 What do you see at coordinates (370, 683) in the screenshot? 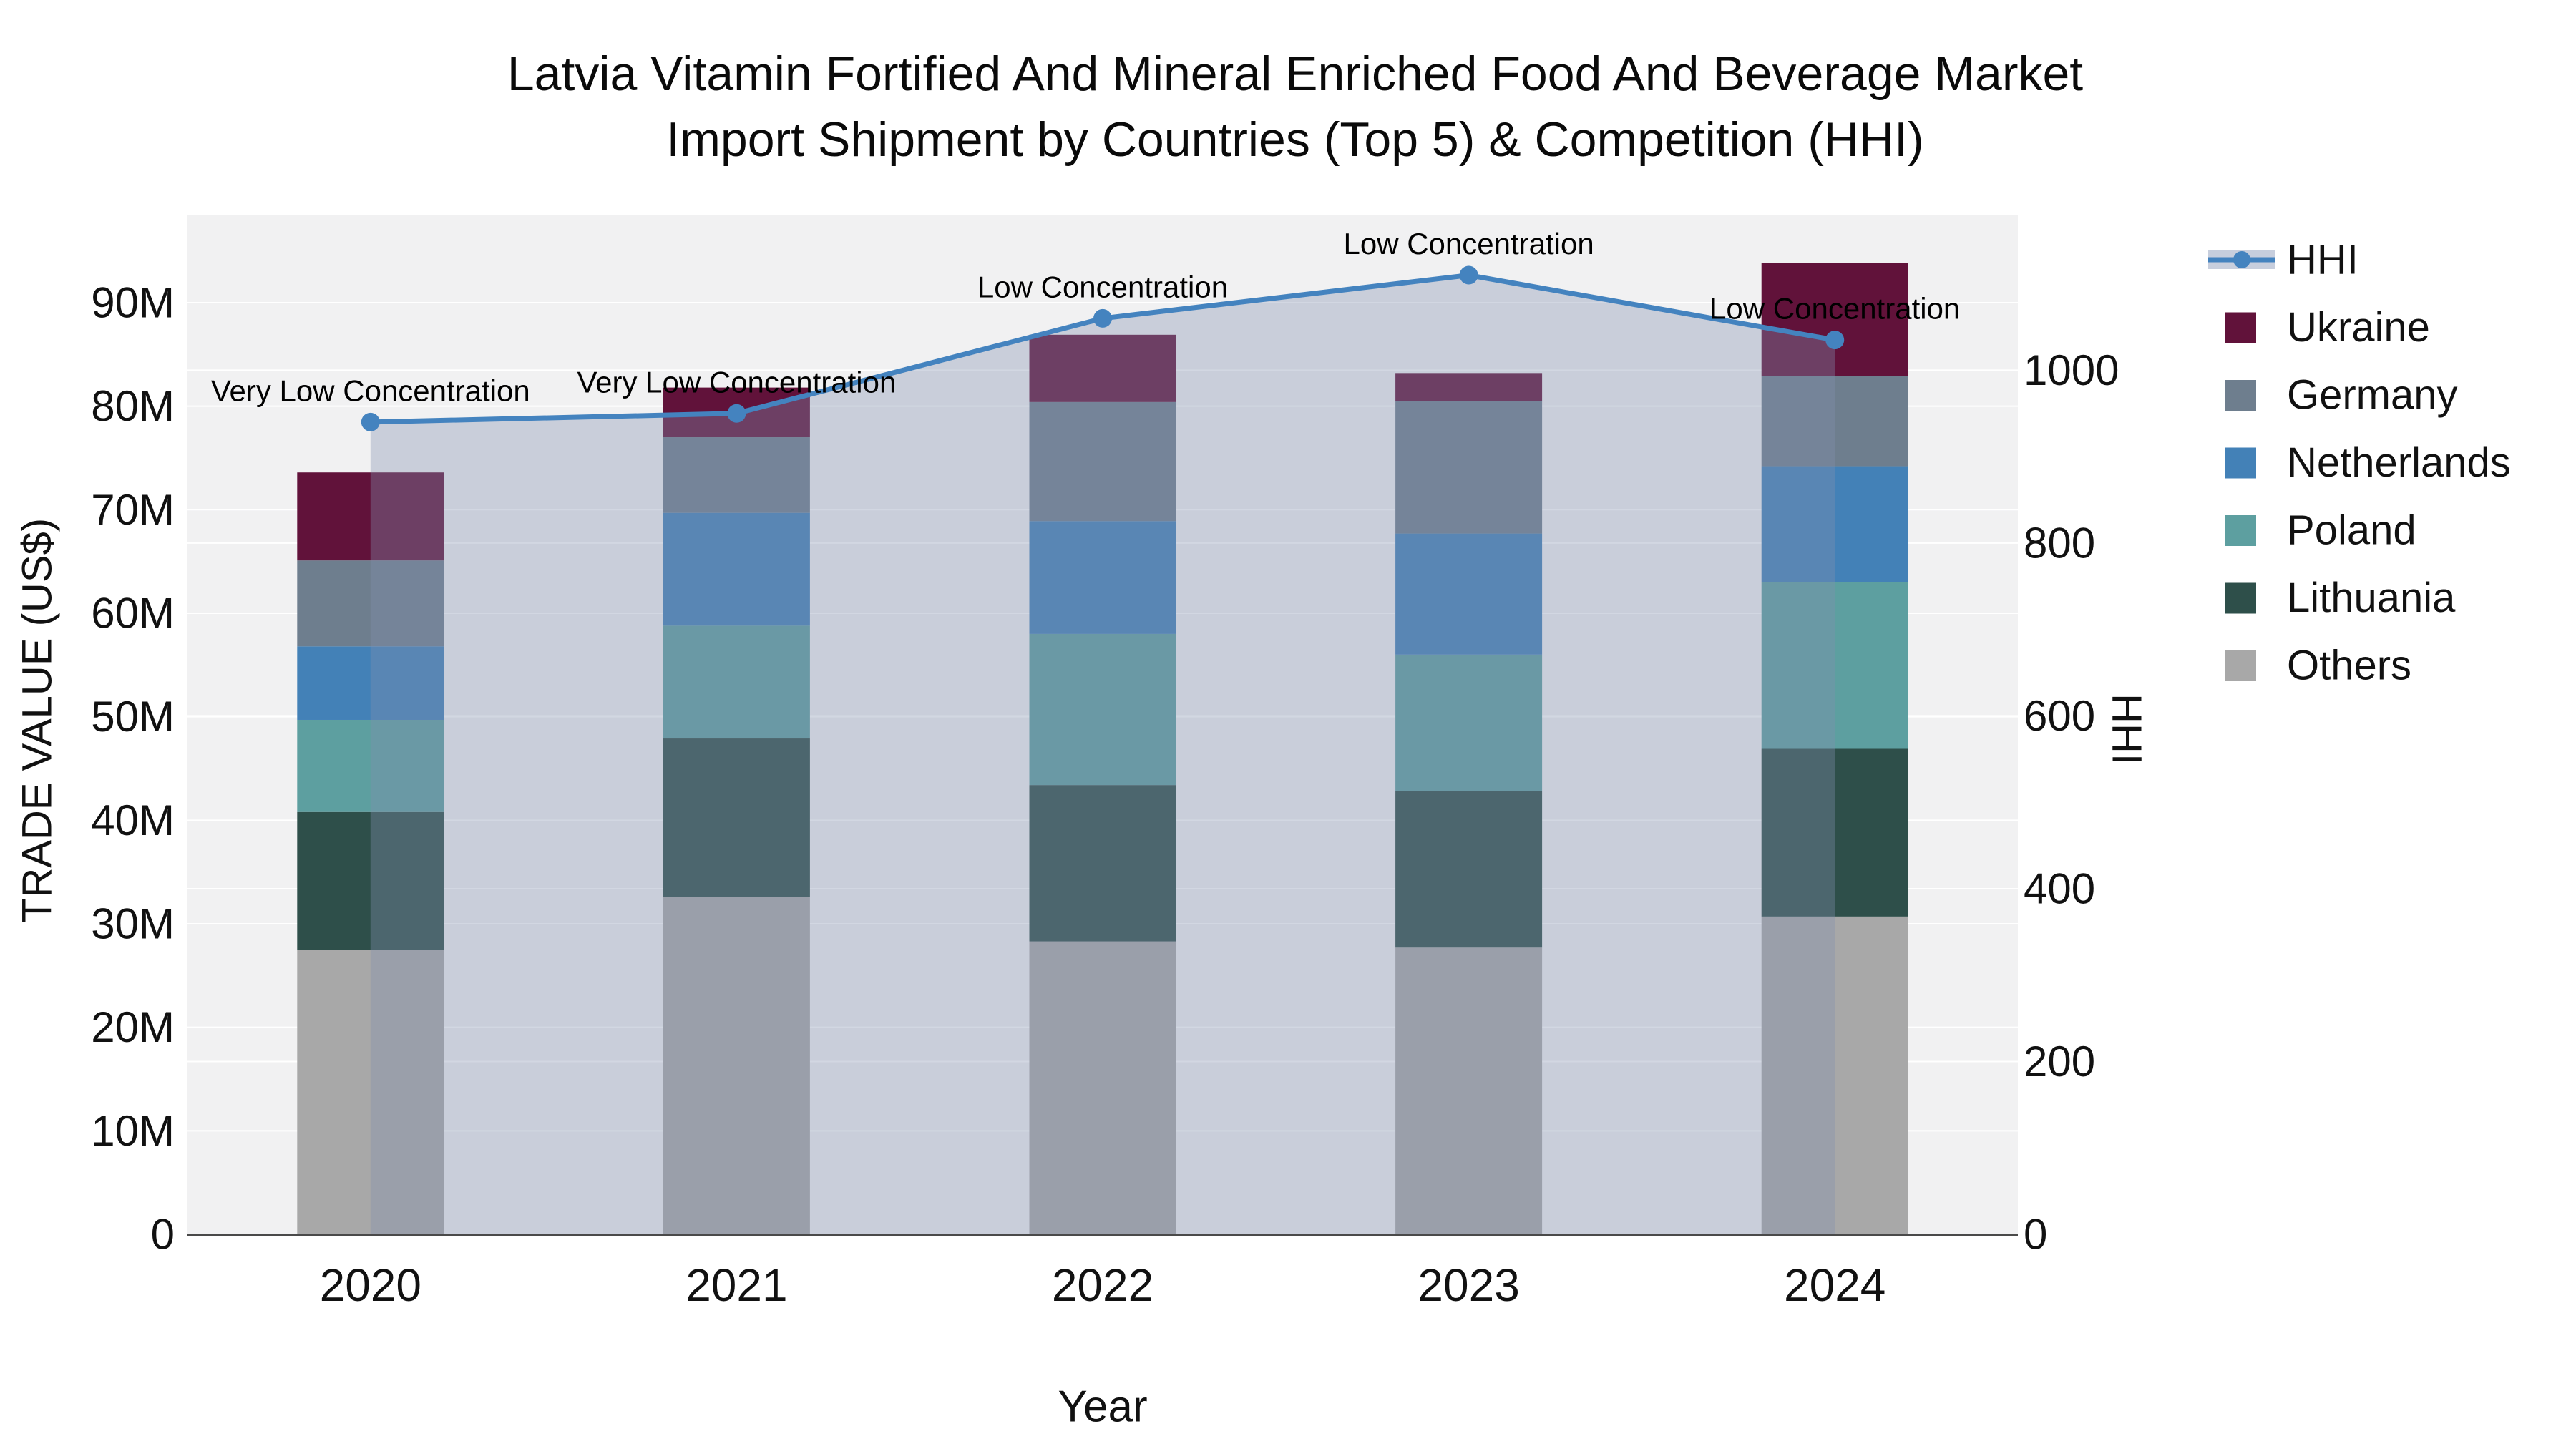
I see `bar-segment-netherlands-2020` at bounding box center [370, 683].